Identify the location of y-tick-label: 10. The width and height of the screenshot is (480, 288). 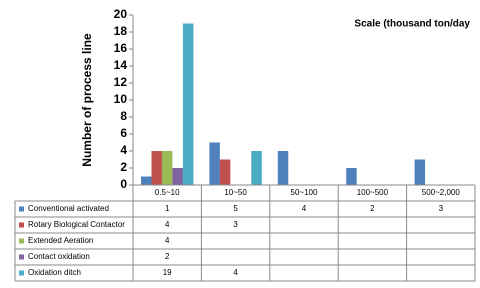
(121, 99).